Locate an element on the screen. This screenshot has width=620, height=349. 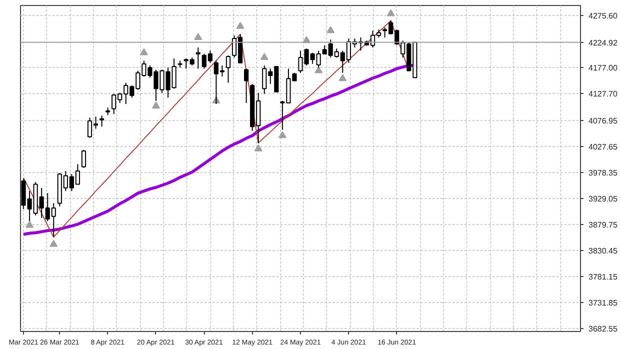
y-tick-label: 4127.70 is located at coordinates (603, 94).